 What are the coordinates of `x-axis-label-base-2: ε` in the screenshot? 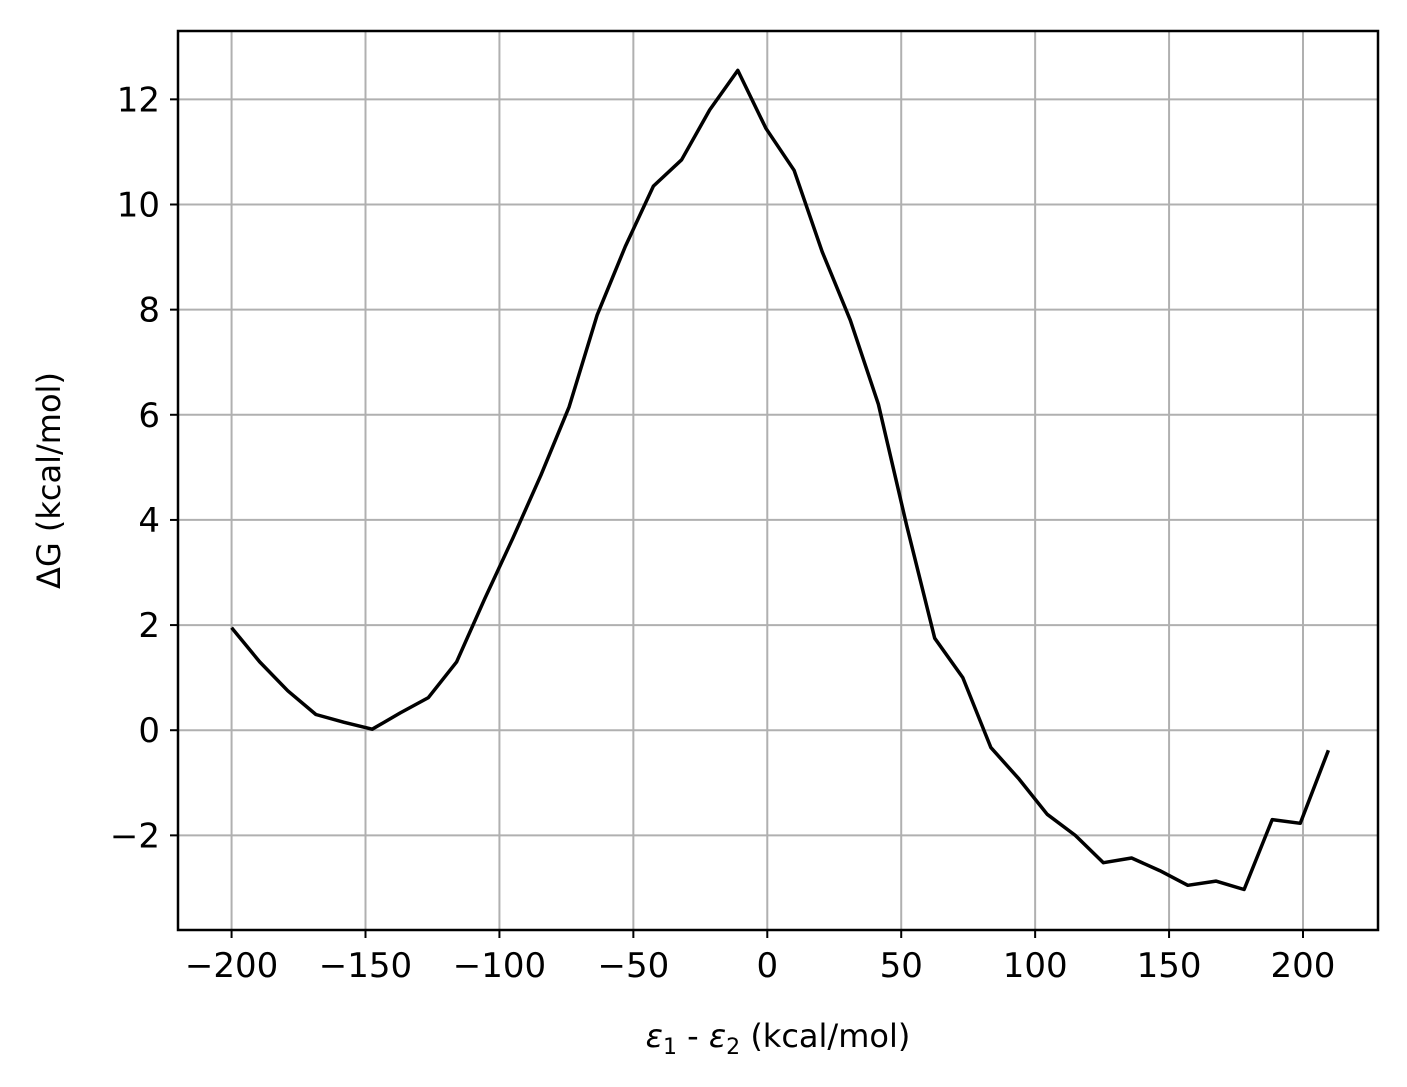 It's located at (717, 1036).